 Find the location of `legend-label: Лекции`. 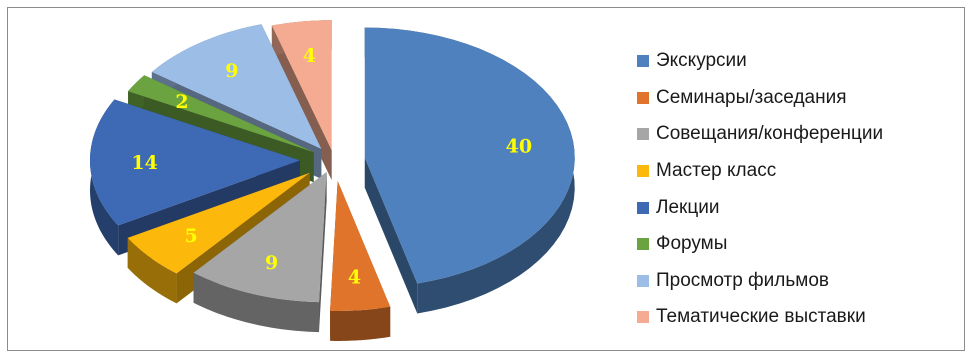

legend-label: Лекции is located at coordinates (688, 207).